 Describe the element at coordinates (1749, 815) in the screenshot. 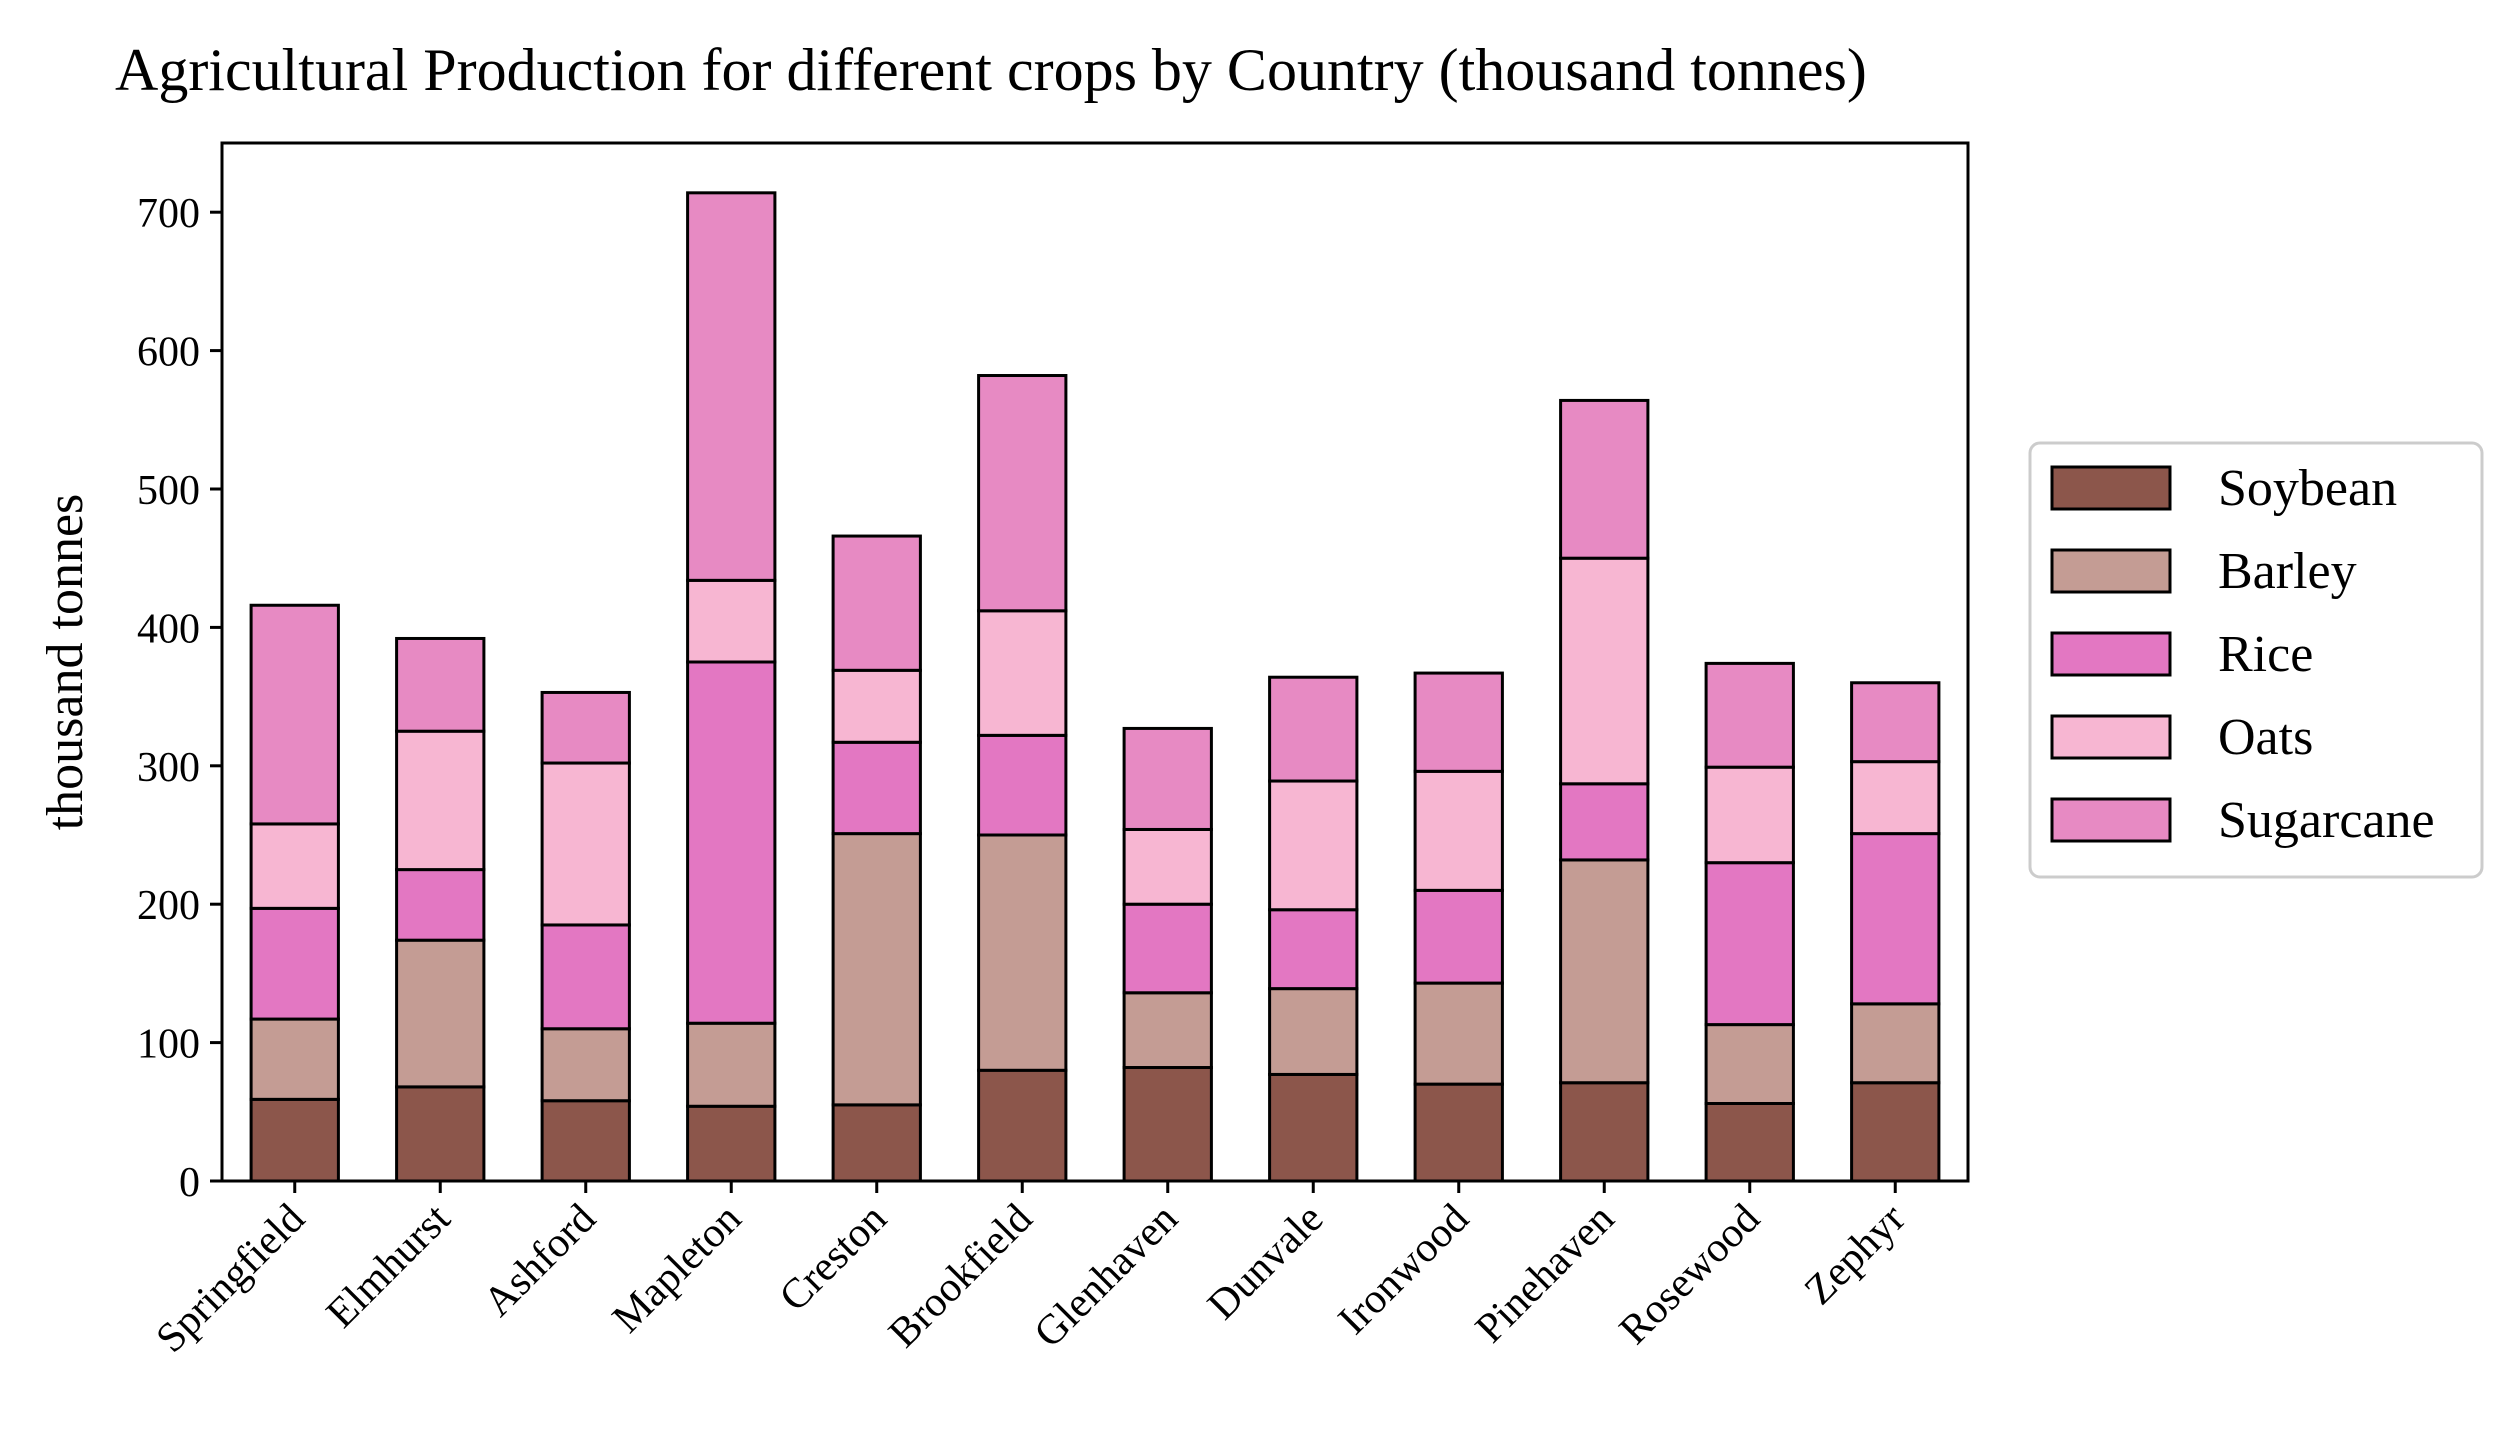

I see `bar-oats-rosewood` at that location.